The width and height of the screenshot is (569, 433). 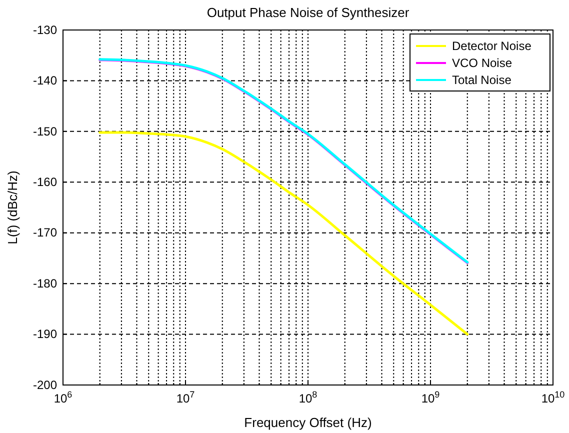 I want to click on y-tick-label: -180, so click(x=45, y=283).